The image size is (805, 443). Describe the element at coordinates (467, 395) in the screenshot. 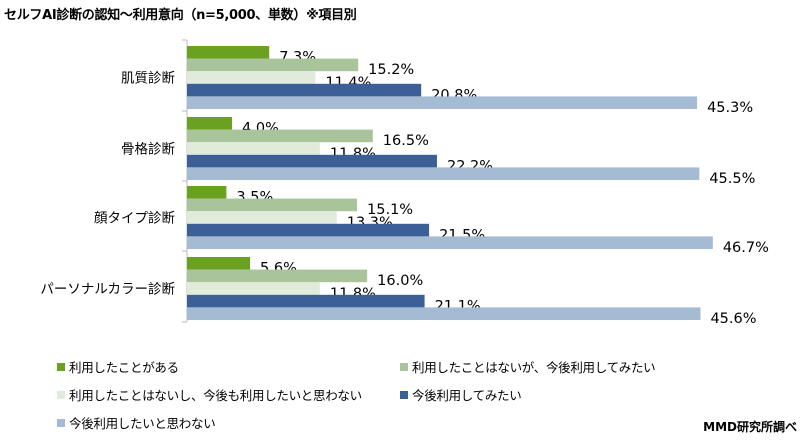

I see `legend-label: 今後利用してみたい` at that location.